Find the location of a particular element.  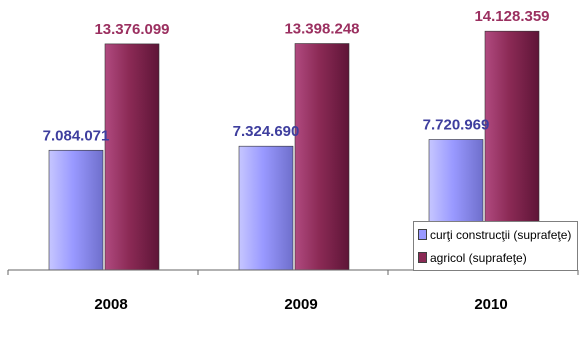

bar-curti-constructii-2009 is located at coordinates (266, 208).